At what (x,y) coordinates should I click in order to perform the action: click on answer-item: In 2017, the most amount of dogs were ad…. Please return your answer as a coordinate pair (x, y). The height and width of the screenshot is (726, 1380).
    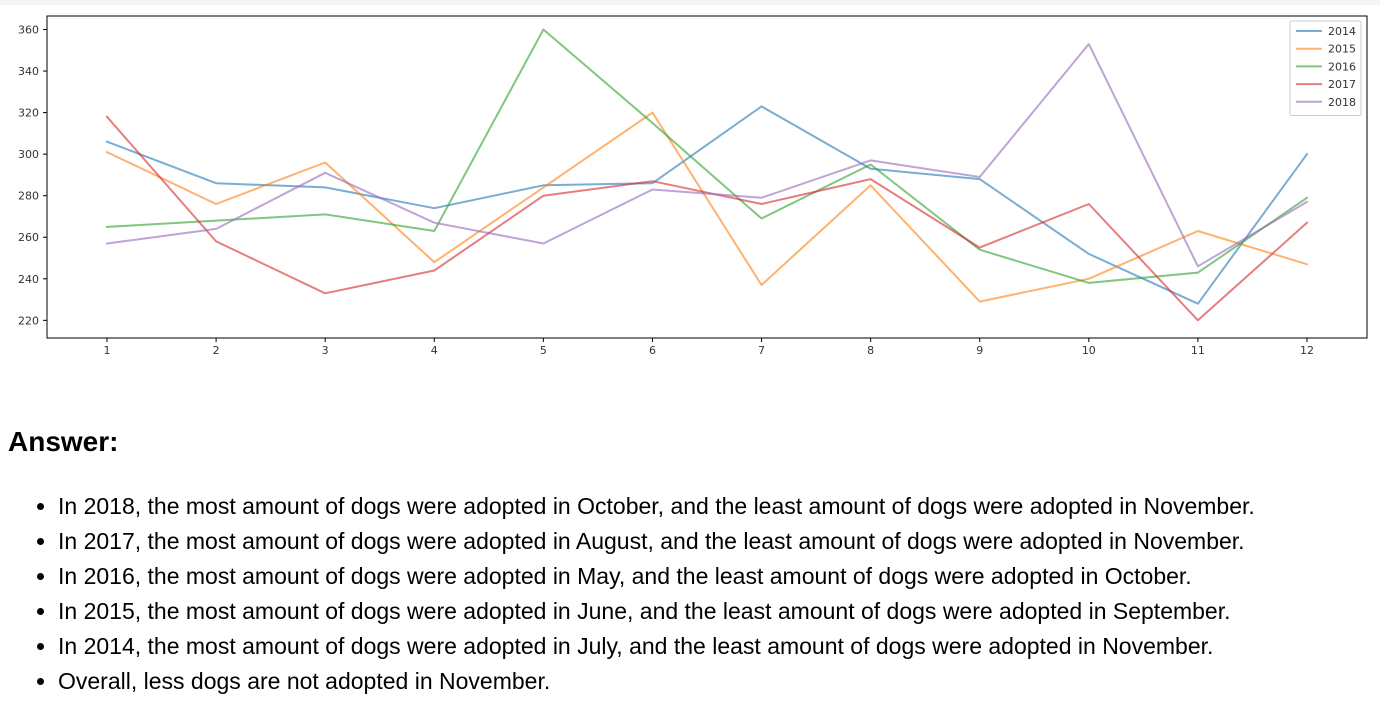
    Looking at the image, I should click on (719, 541).